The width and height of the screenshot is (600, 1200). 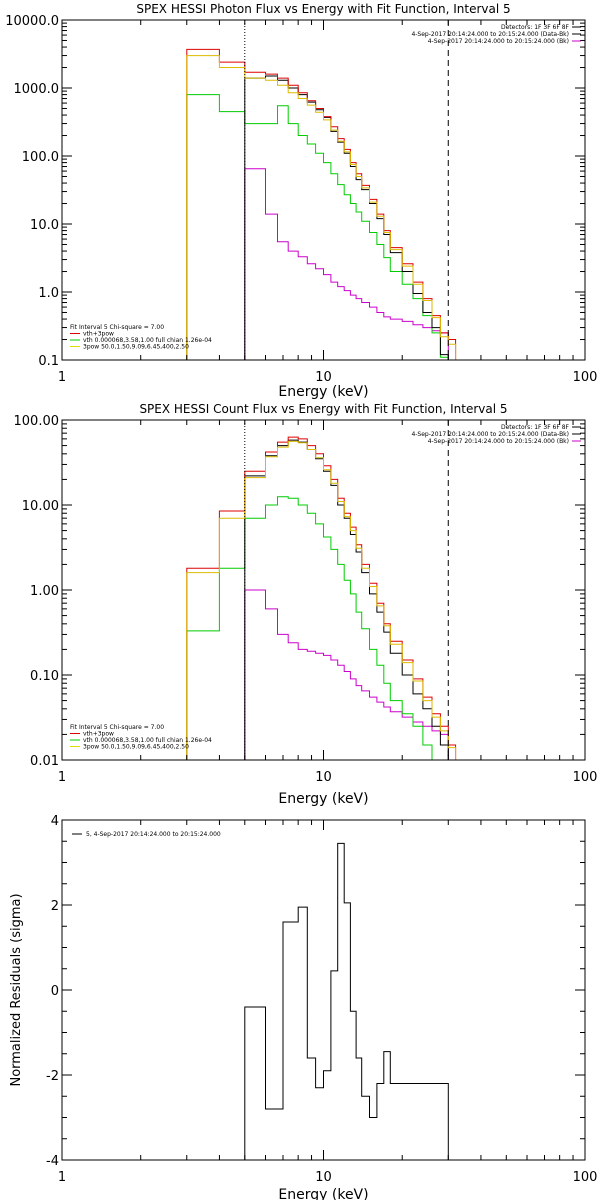 What do you see at coordinates (48, 361) in the screenshot?
I see `y-tick-label: 0.1` at bounding box center [48, 361].